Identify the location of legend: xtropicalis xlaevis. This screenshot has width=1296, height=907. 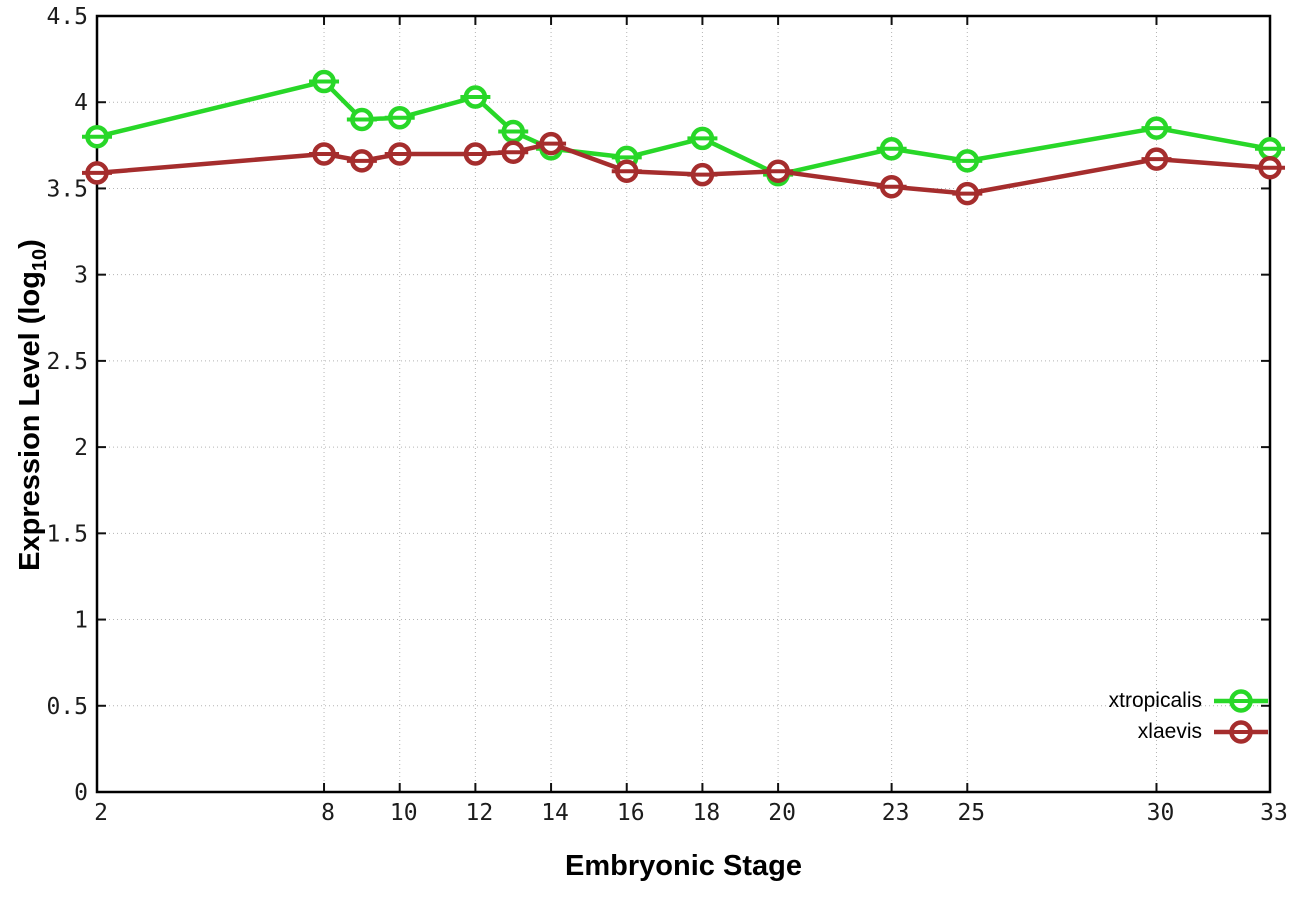
(1188, 716).